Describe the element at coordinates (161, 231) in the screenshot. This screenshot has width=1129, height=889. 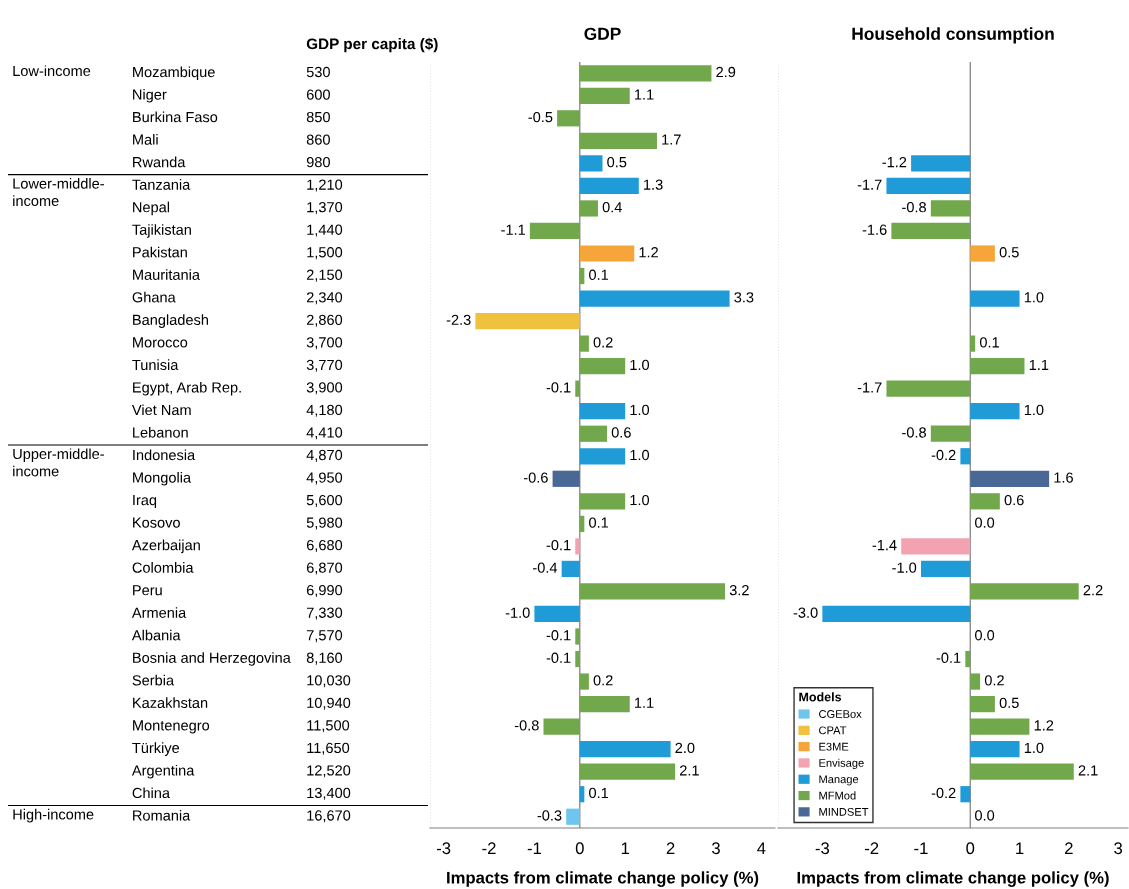
I see `category-label: Tajikistan` at that location.